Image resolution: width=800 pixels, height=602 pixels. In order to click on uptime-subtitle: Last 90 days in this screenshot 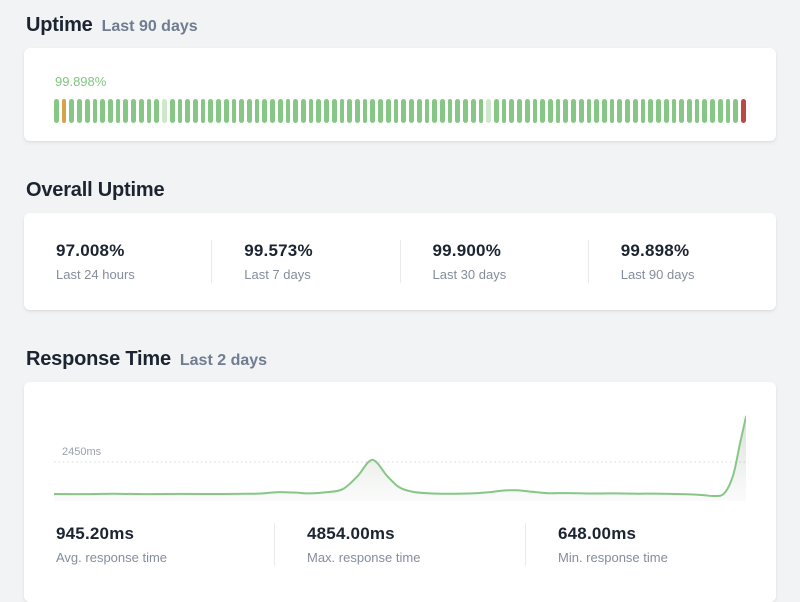, I will do `click(149, 26)`.